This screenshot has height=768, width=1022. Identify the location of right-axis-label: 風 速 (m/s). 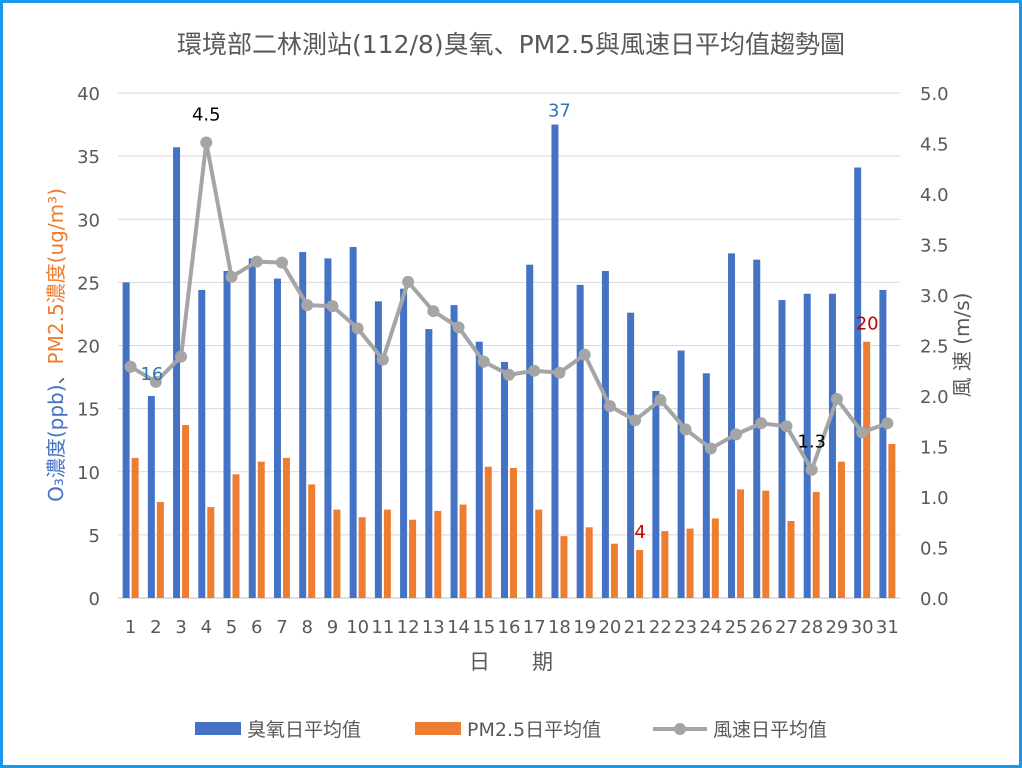
(962, 345).